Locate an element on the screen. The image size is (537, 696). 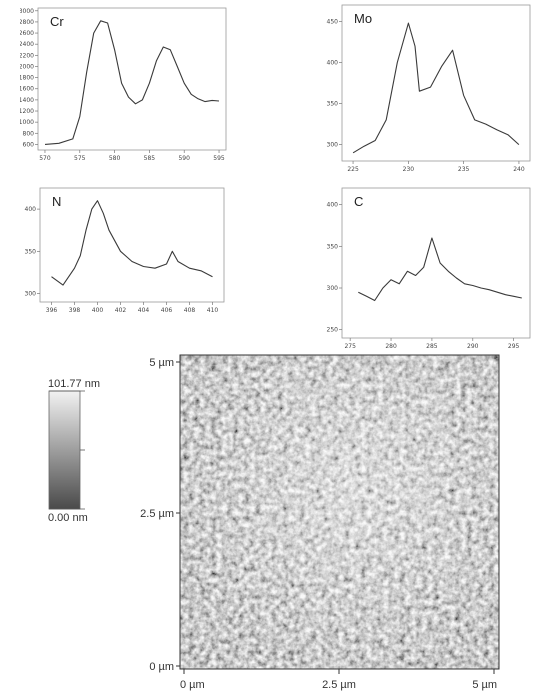
x-tick-label: 396 is located at coordinates (52, 310).